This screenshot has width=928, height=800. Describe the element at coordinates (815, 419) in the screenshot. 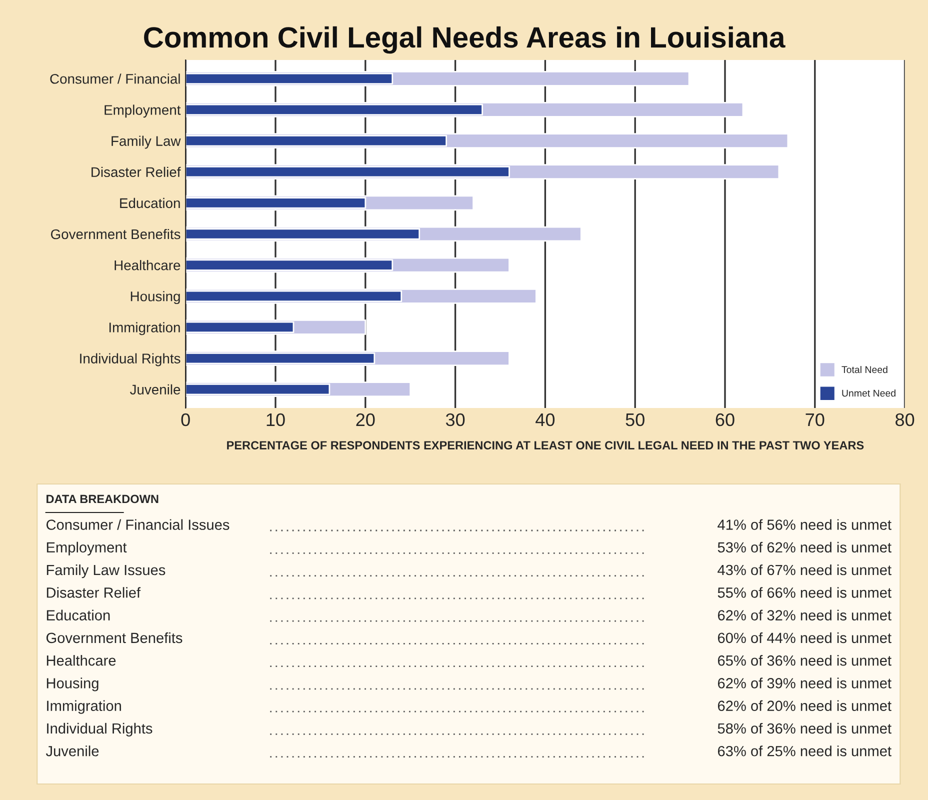

I see `x-tick-label: 70` at that location.